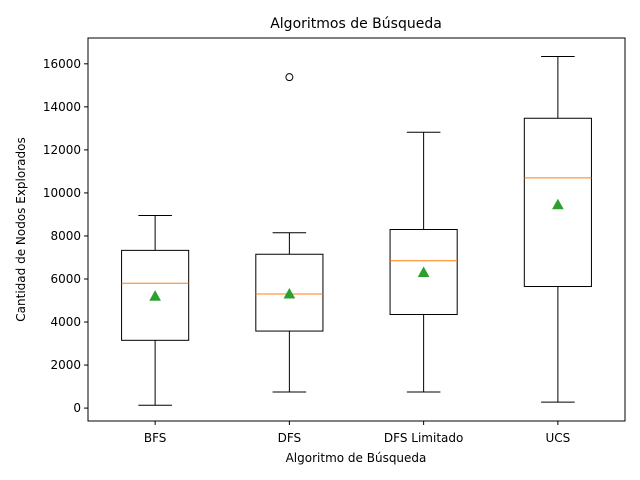  What do you see at coordinates (62, 107) in the screenshot?
I see `y-tick-label: 14000` at bounding box center [62, 107].